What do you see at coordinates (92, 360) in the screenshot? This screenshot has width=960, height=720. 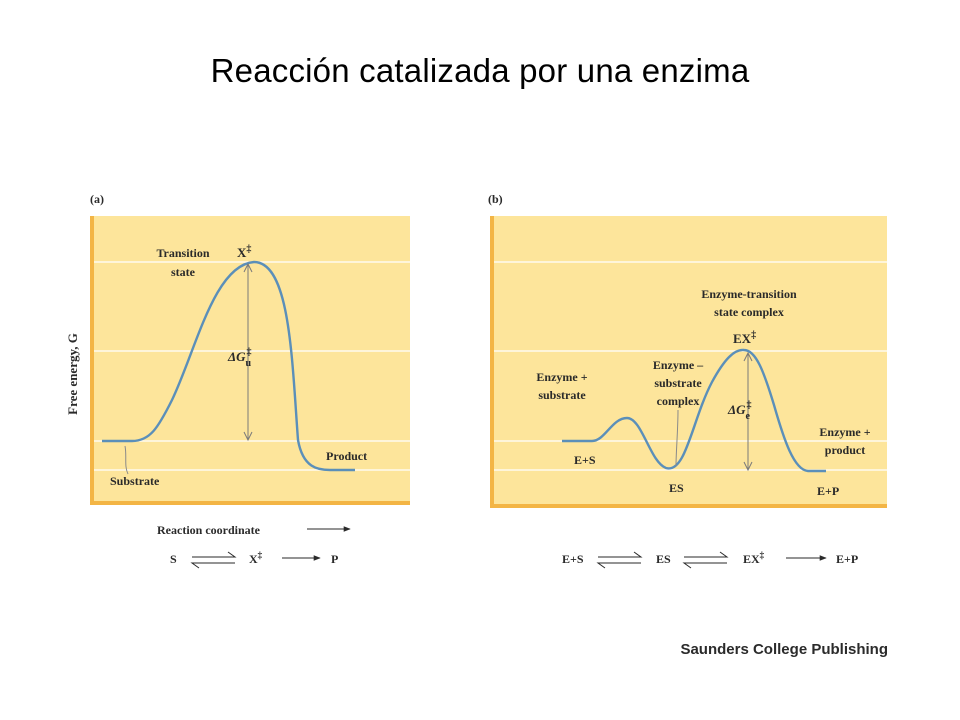 I see `panel-a-left-border` at bounding box center [92, 360].